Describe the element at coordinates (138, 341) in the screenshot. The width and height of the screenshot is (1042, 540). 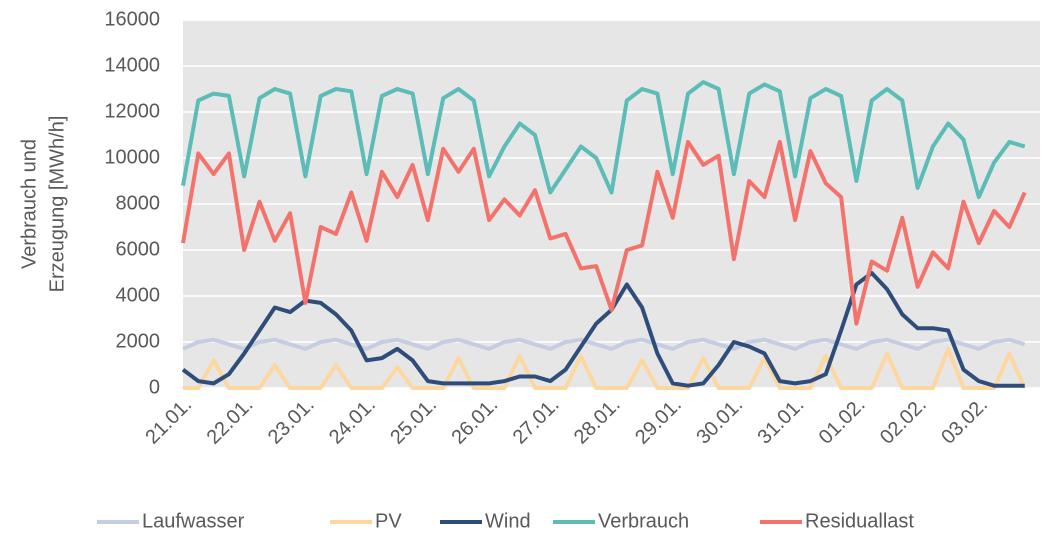
I see `y-tick-label: 2000` at that location.